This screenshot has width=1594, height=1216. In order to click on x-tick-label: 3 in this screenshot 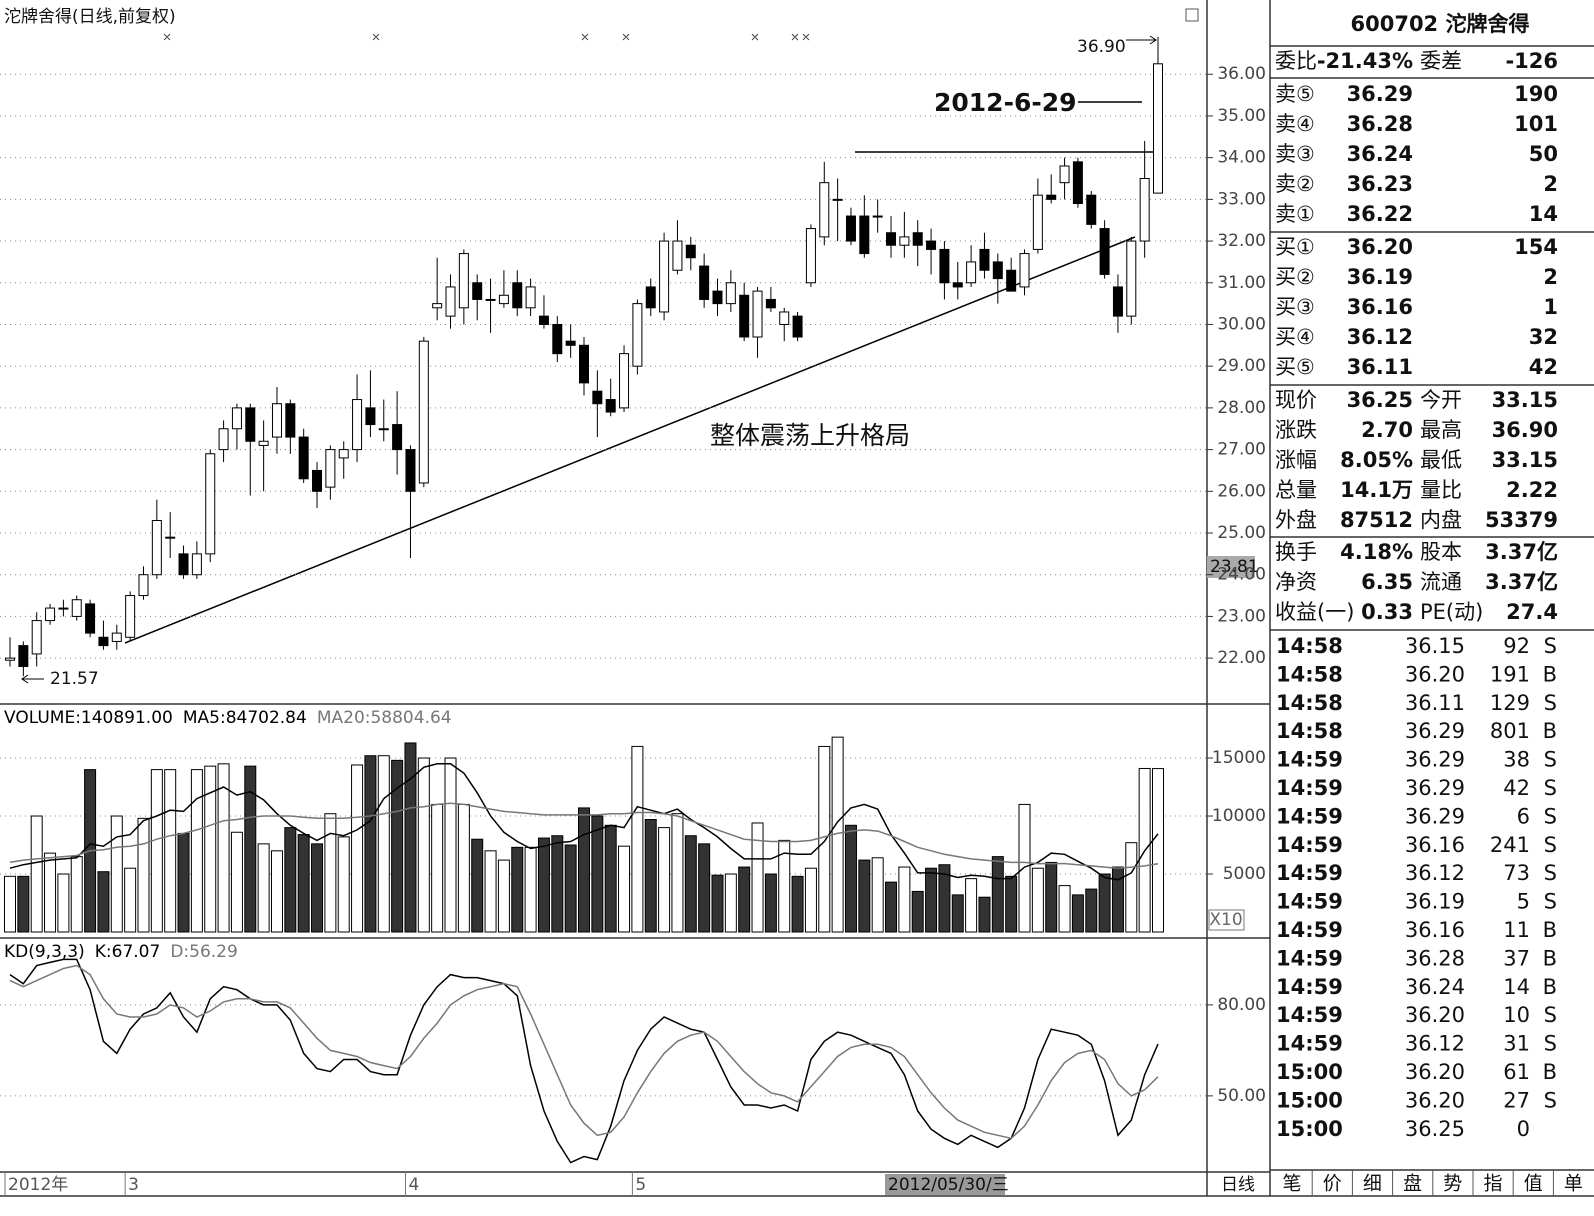, I will do `click(133, 1185)`.